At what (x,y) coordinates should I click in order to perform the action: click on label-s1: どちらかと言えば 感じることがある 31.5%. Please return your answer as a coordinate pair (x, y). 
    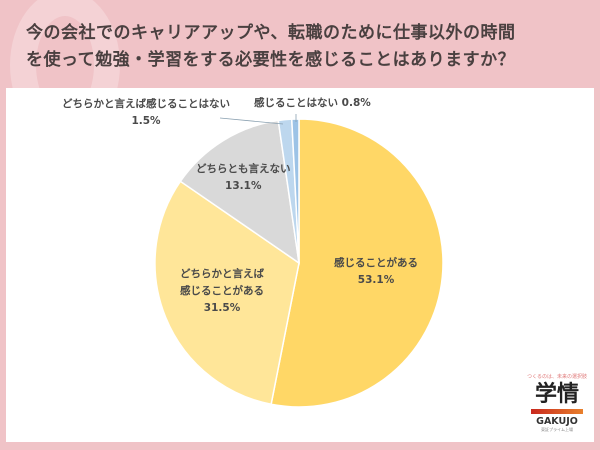
    Looking at the image, I should click on (222, 291).